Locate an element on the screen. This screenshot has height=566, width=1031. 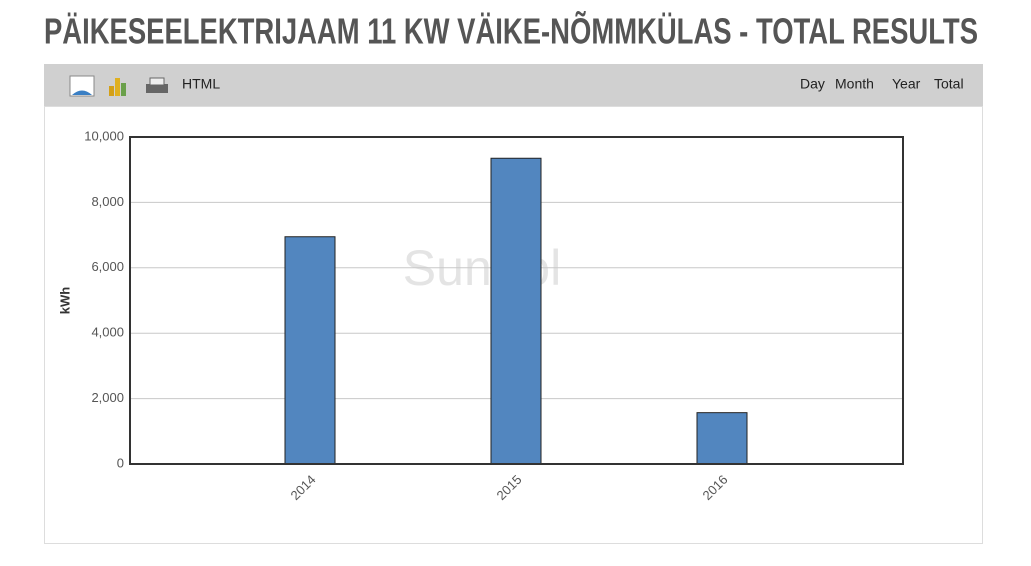
line-chart-icon is located at coordinates (82, 86).